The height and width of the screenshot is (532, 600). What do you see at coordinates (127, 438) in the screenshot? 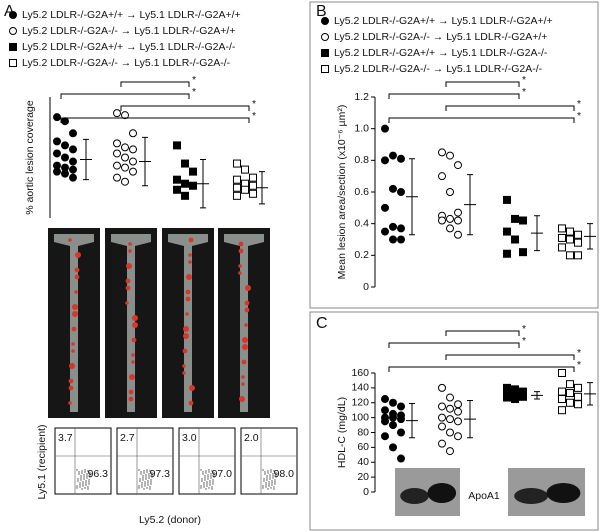
I see `flow-upper-value: 2.7` at bounding box center [127, 438].